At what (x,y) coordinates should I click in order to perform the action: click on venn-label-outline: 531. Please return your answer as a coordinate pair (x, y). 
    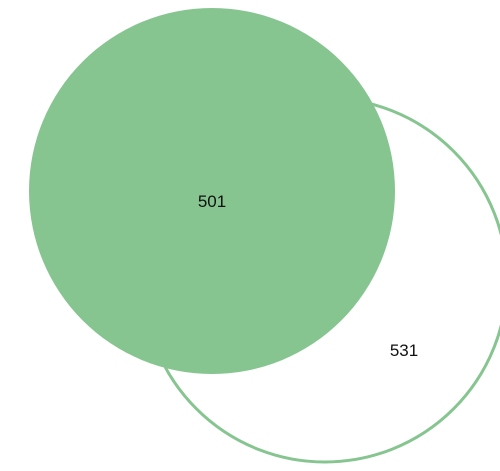
    Looking at the image, I should click on (404, 350).